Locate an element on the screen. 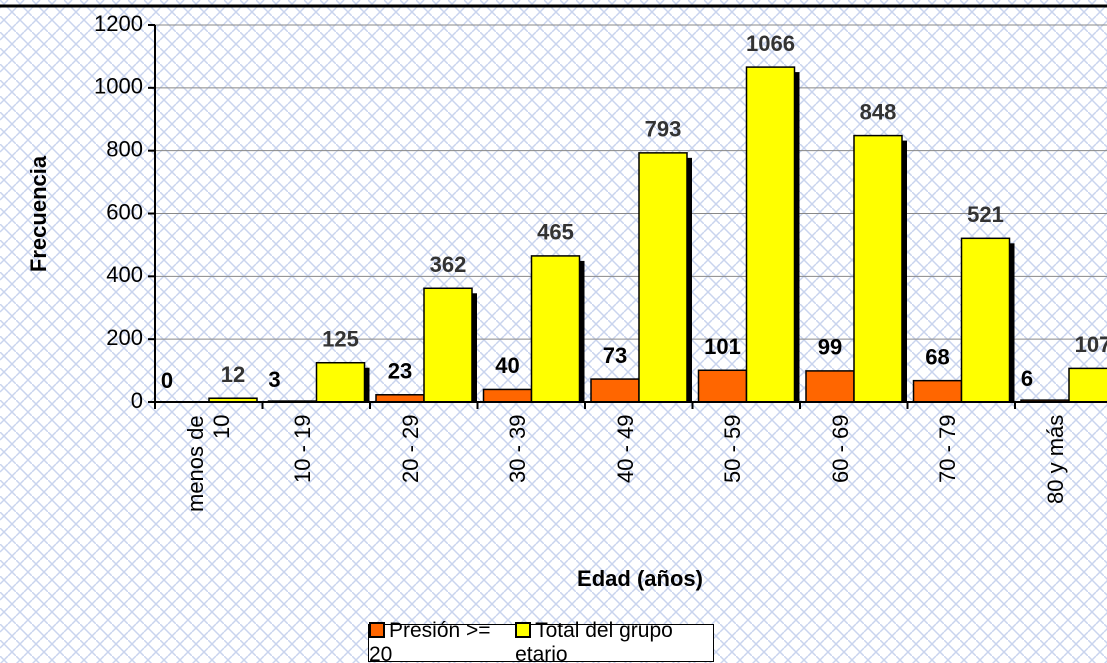 This screenshot has height=663, width=1107. data-label: 12 is located at coordinates (233, 374).